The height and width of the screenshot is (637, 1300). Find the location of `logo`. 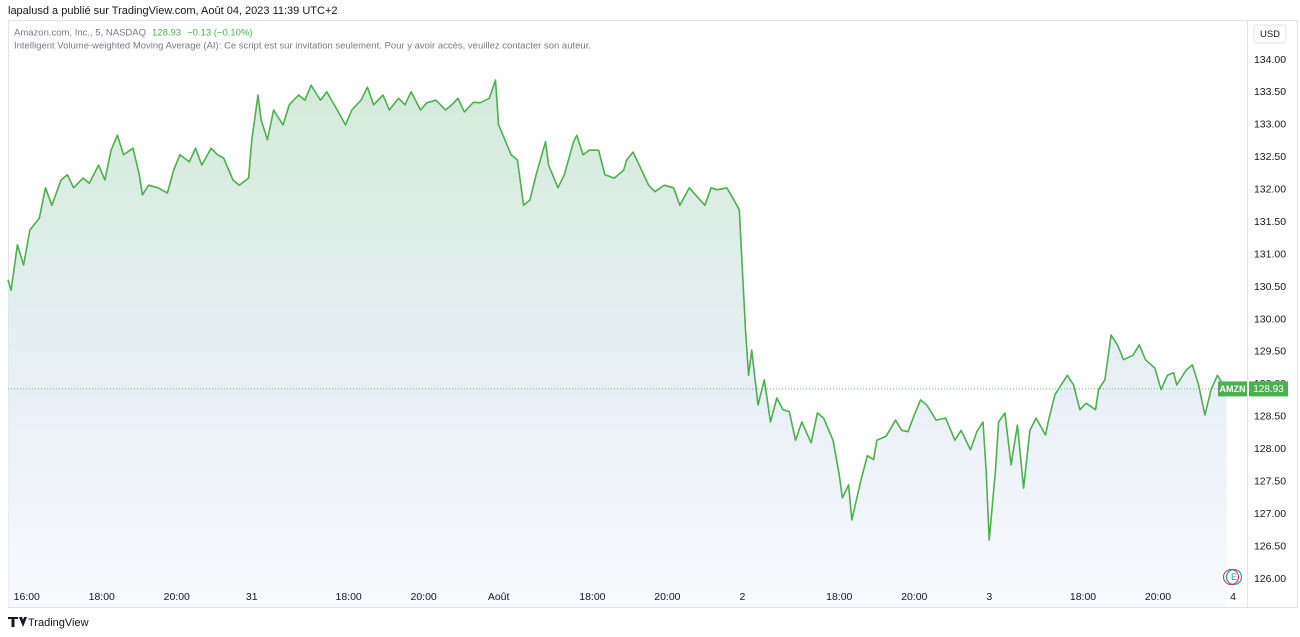

logo is located at coordinates (17, 622).